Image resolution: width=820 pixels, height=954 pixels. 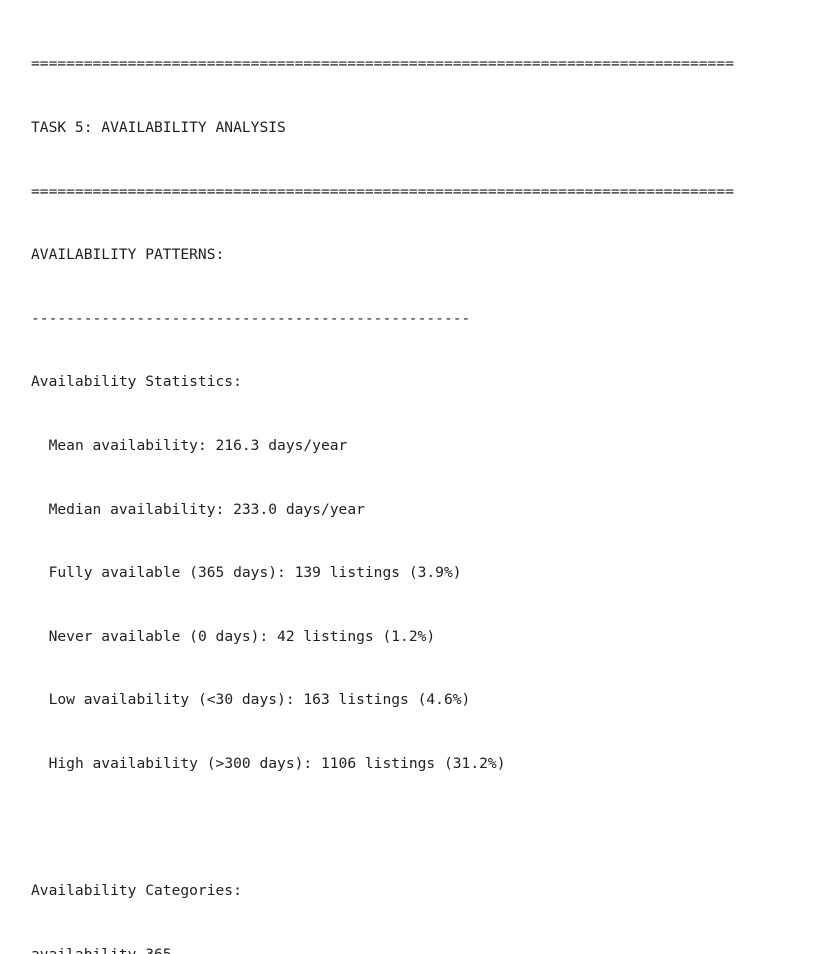 I want to click on stats-header: Availability Statistics:, so click(x=382, y=381).